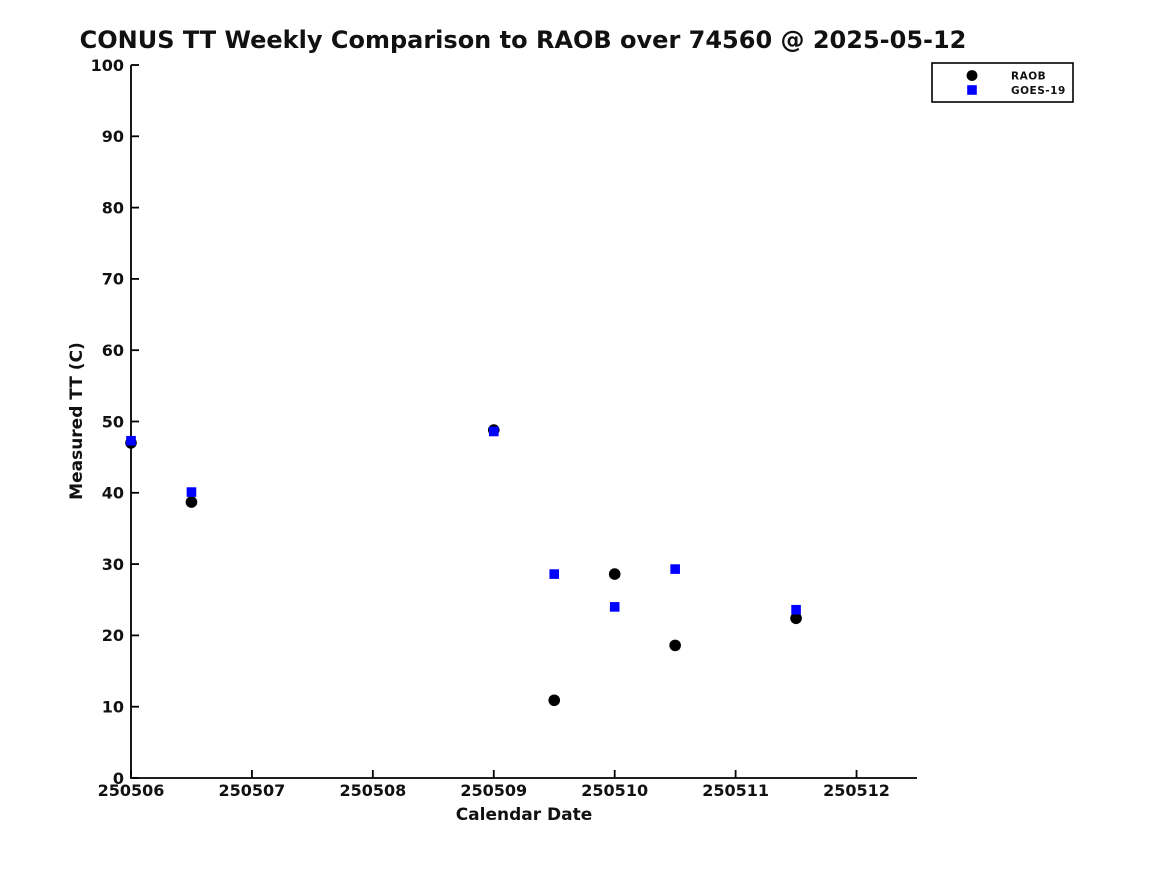 This screenshot has width=1167, height=875. Describe the element at coordinates (972, 75) in the screenshot. I see `legend-raob-marker-icon` at that location.